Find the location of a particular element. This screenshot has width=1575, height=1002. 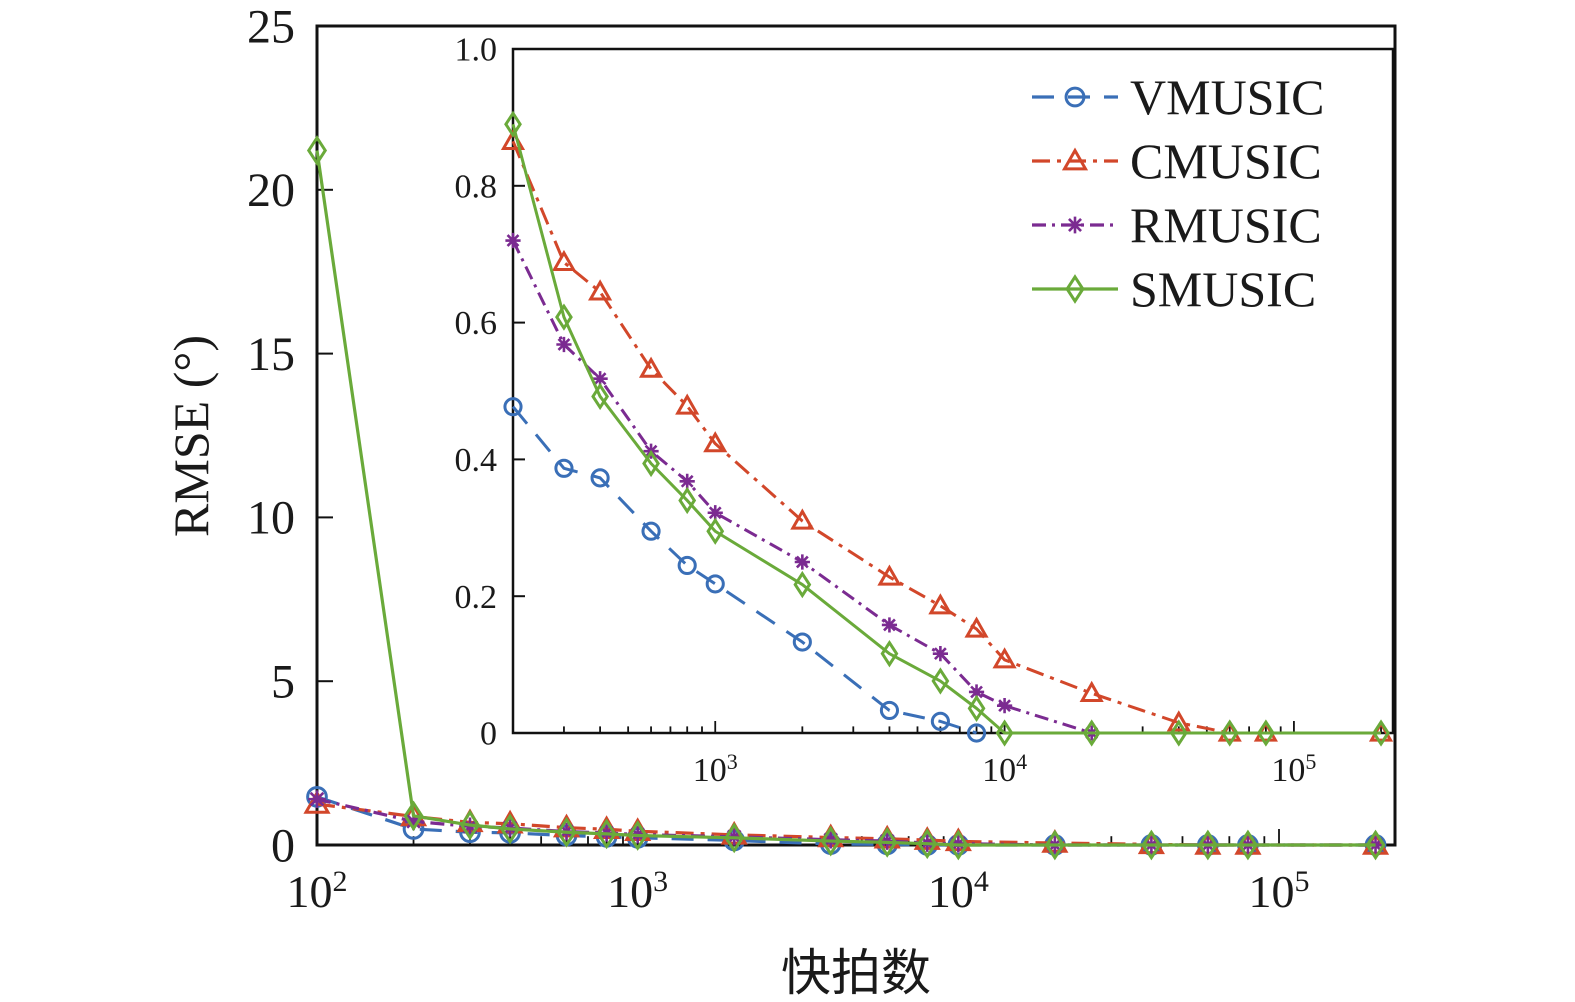

inset-x-tick-label-10-4: 10⁴ is located at coordinates (1004, 769).